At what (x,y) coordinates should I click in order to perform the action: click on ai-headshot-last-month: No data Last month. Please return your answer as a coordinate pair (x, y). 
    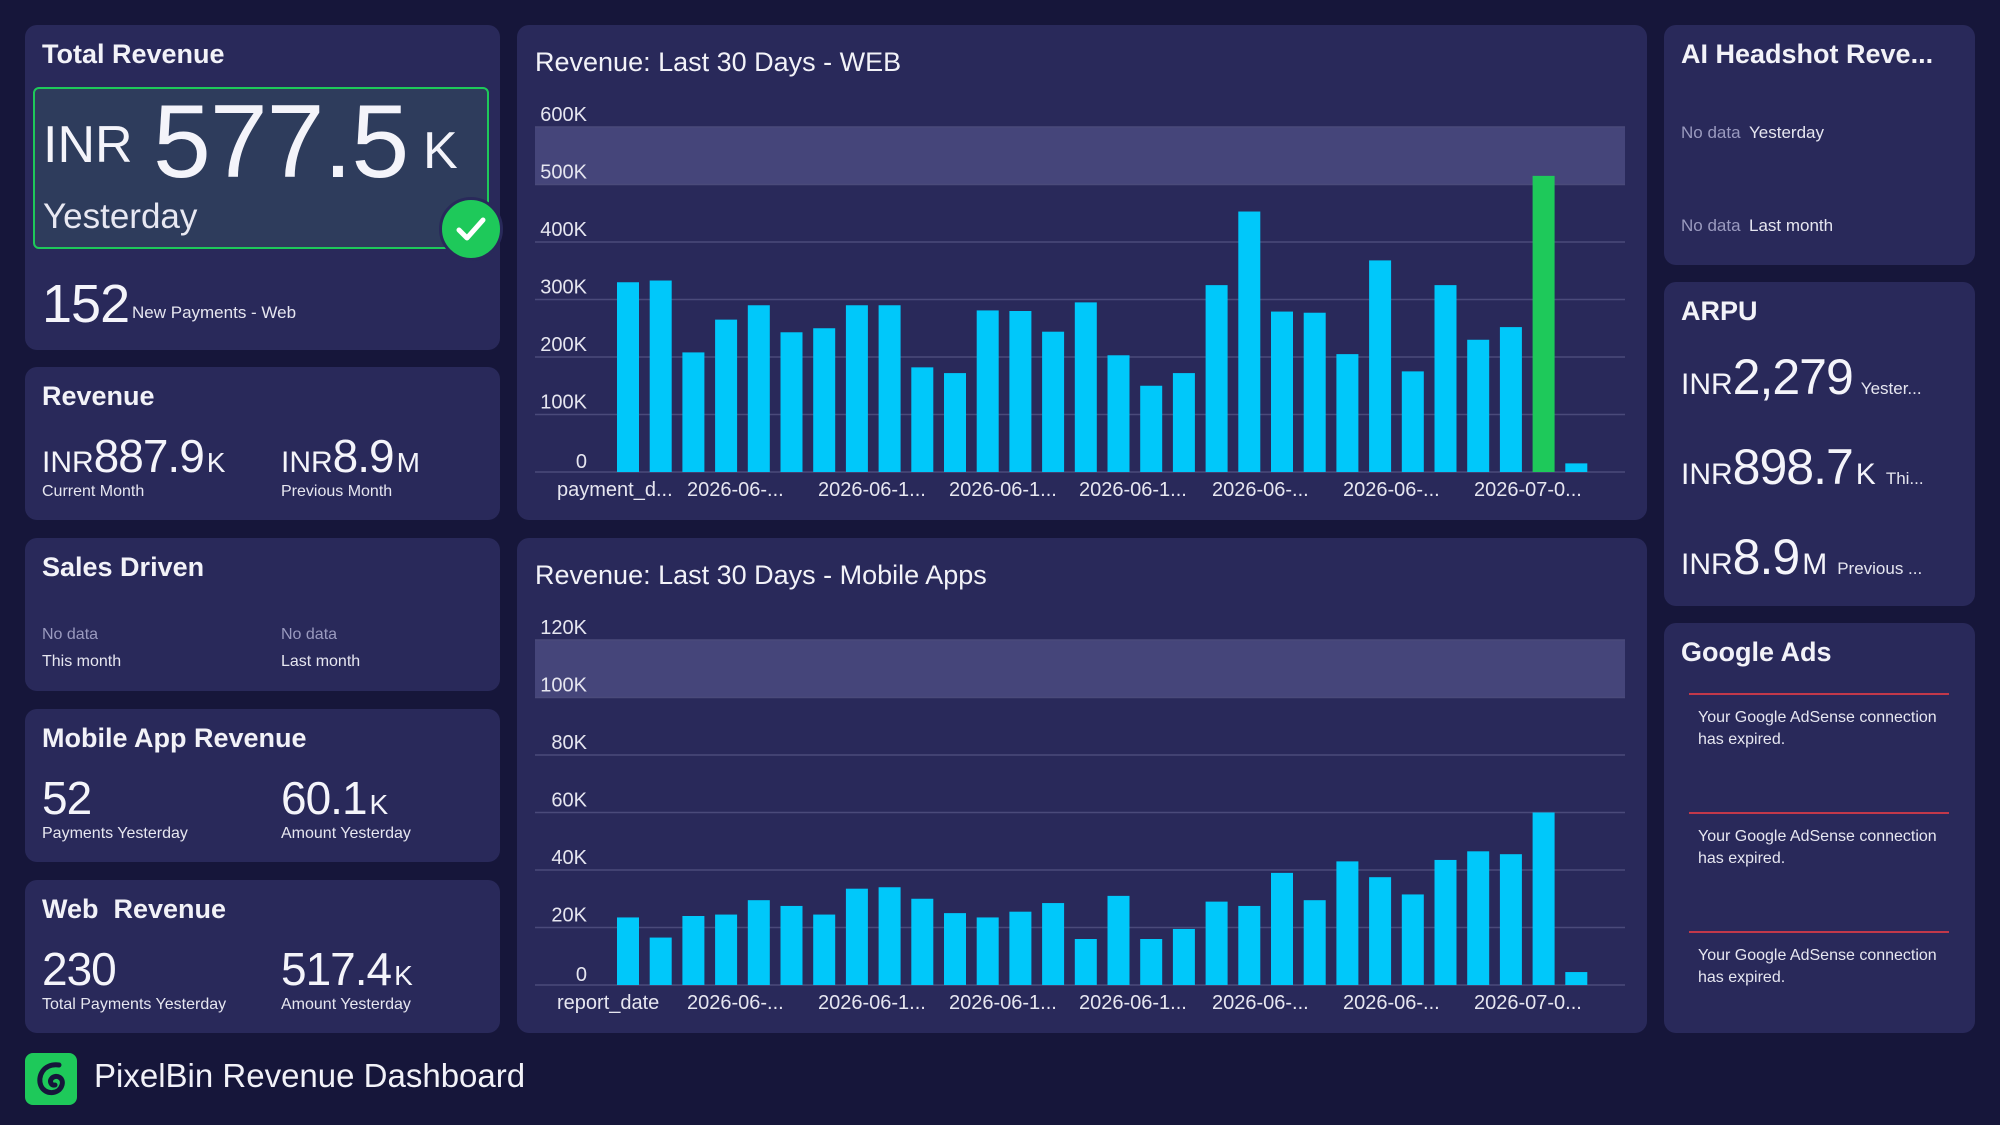
    Looking at the image, I should click on (1757, 225).